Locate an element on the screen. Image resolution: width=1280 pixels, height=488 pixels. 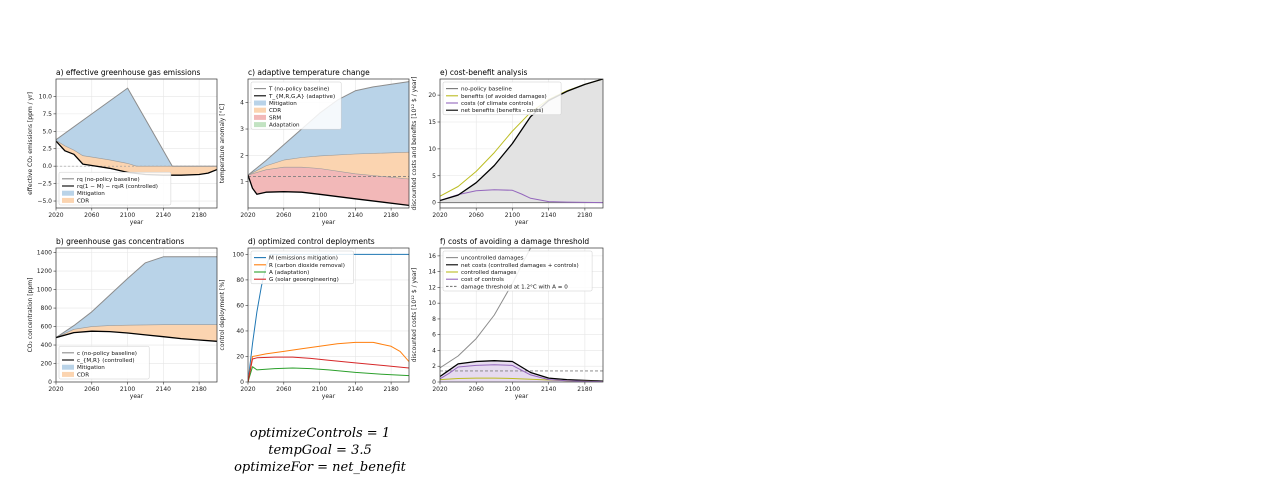
y-axis-label: effective CO₂ emissions [ppm / yr] is located at coordinates (30, 143).